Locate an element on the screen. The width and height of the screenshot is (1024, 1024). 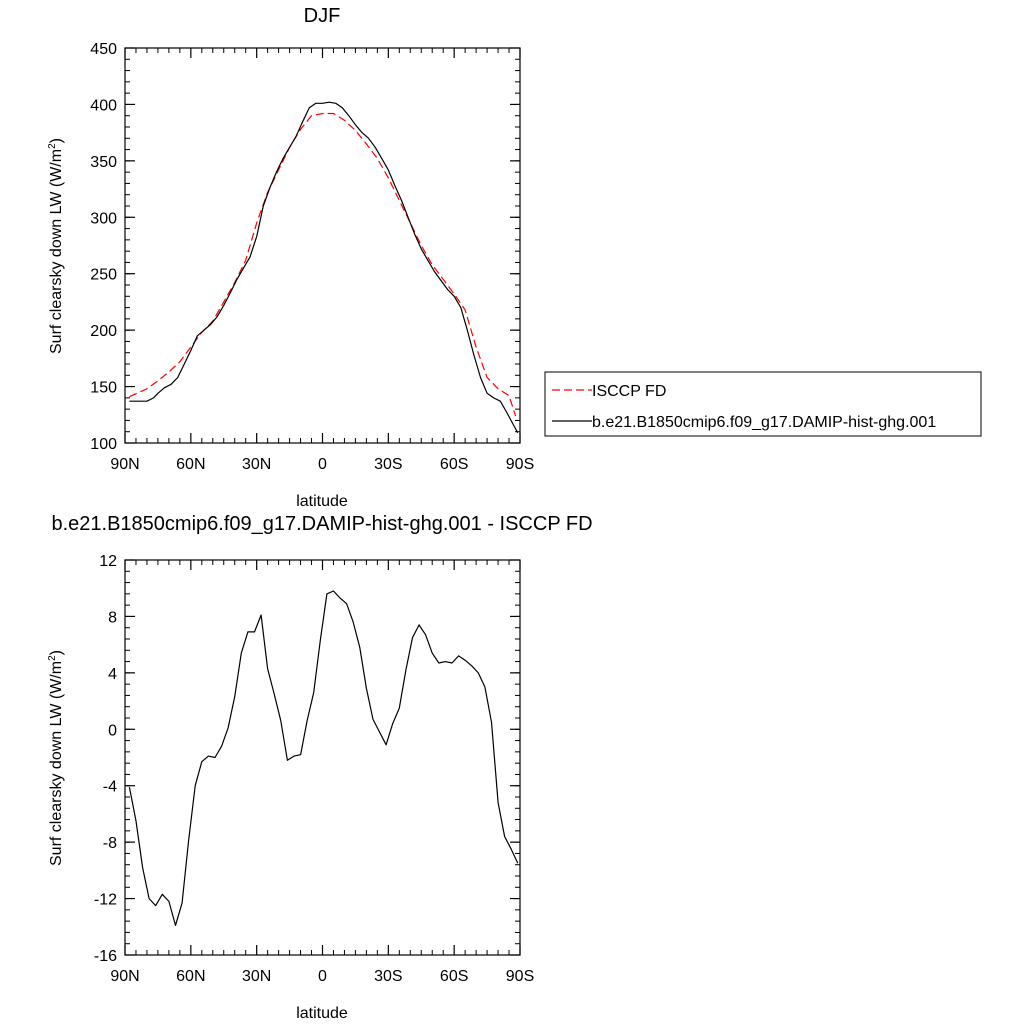
y-tick-label: 12 is located at coordinates (108, 561).